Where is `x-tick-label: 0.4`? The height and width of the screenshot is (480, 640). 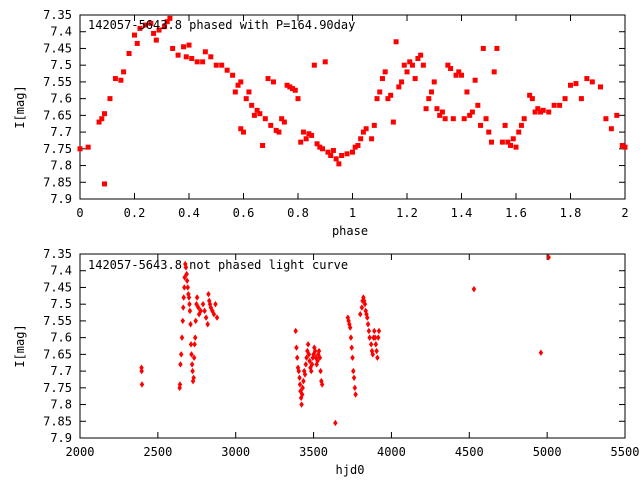 x-tick-label: 0.4 is located at coordinates (189, 213).